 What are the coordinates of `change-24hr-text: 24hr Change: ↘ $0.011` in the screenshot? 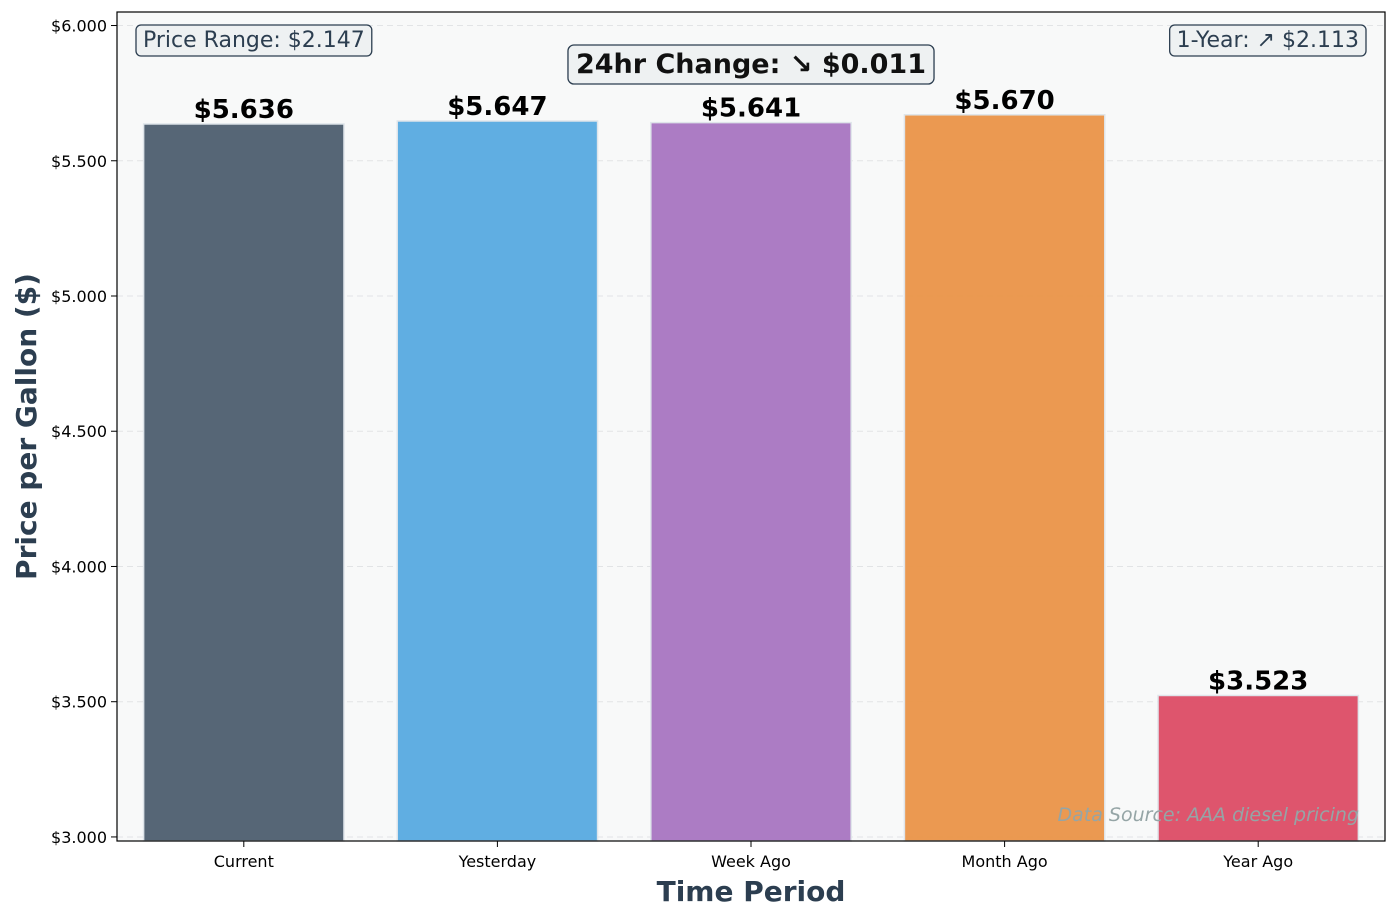 It's located at (751, 64).